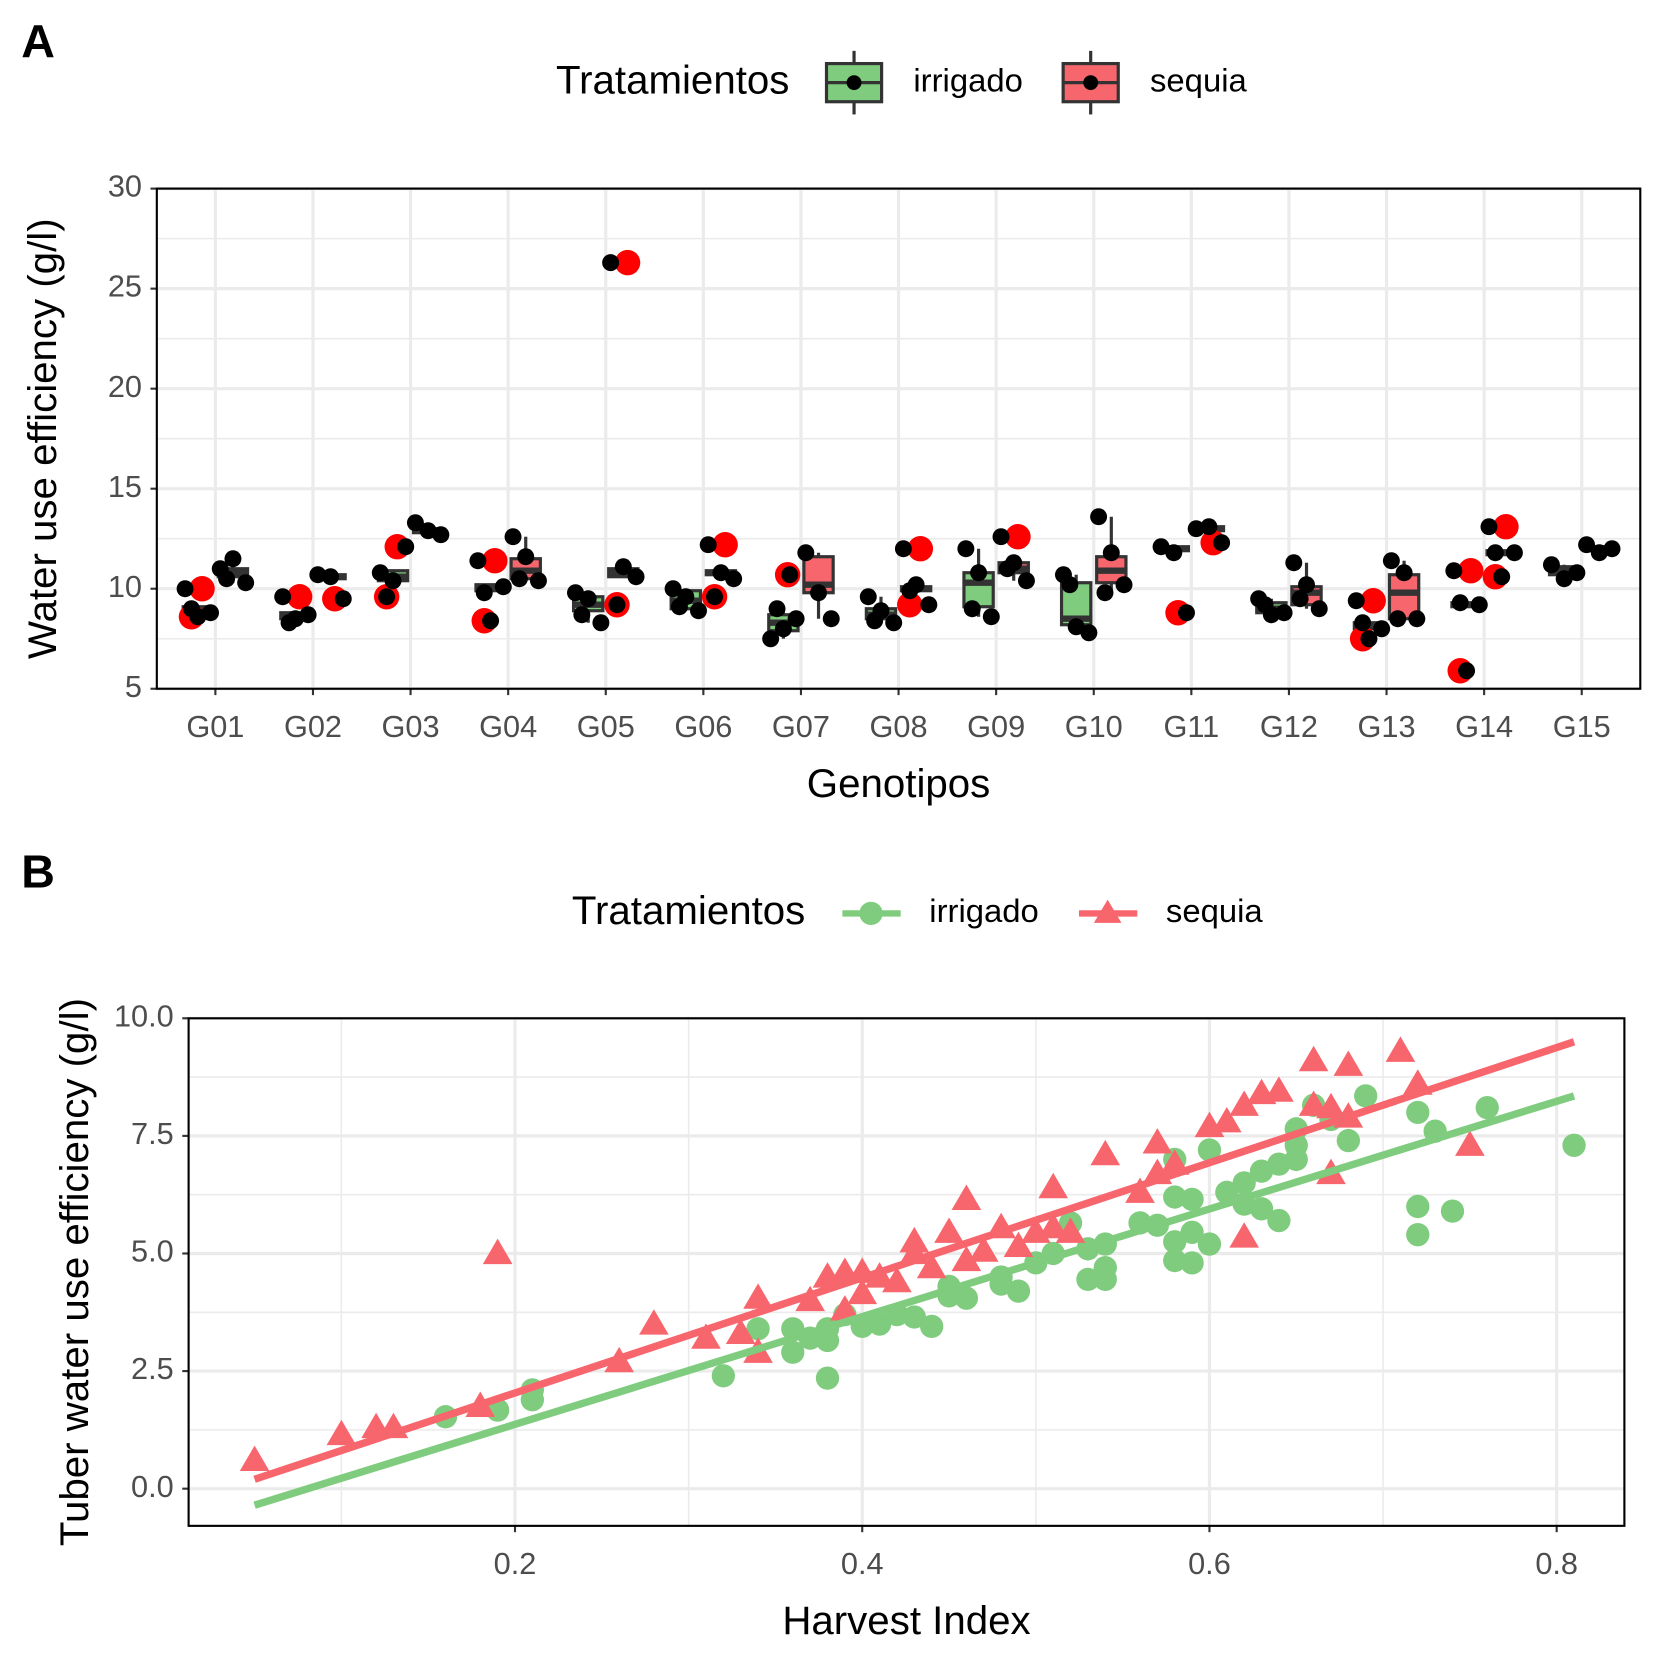 This screenshot has height=1653, width=1653. I want to click on y-axis-title: Water use efficiency (g/l), so click(42, 438).